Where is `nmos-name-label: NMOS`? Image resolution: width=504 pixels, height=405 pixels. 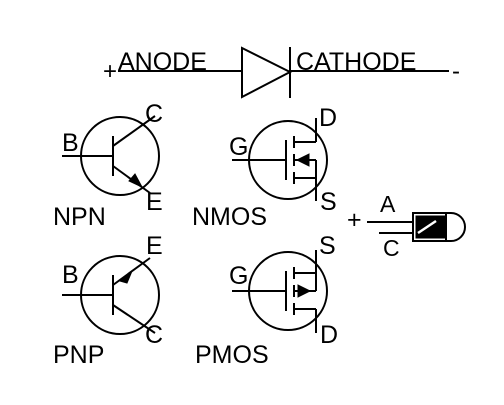 nmos-name-label: NMOS is located at coordinates (229, 217).